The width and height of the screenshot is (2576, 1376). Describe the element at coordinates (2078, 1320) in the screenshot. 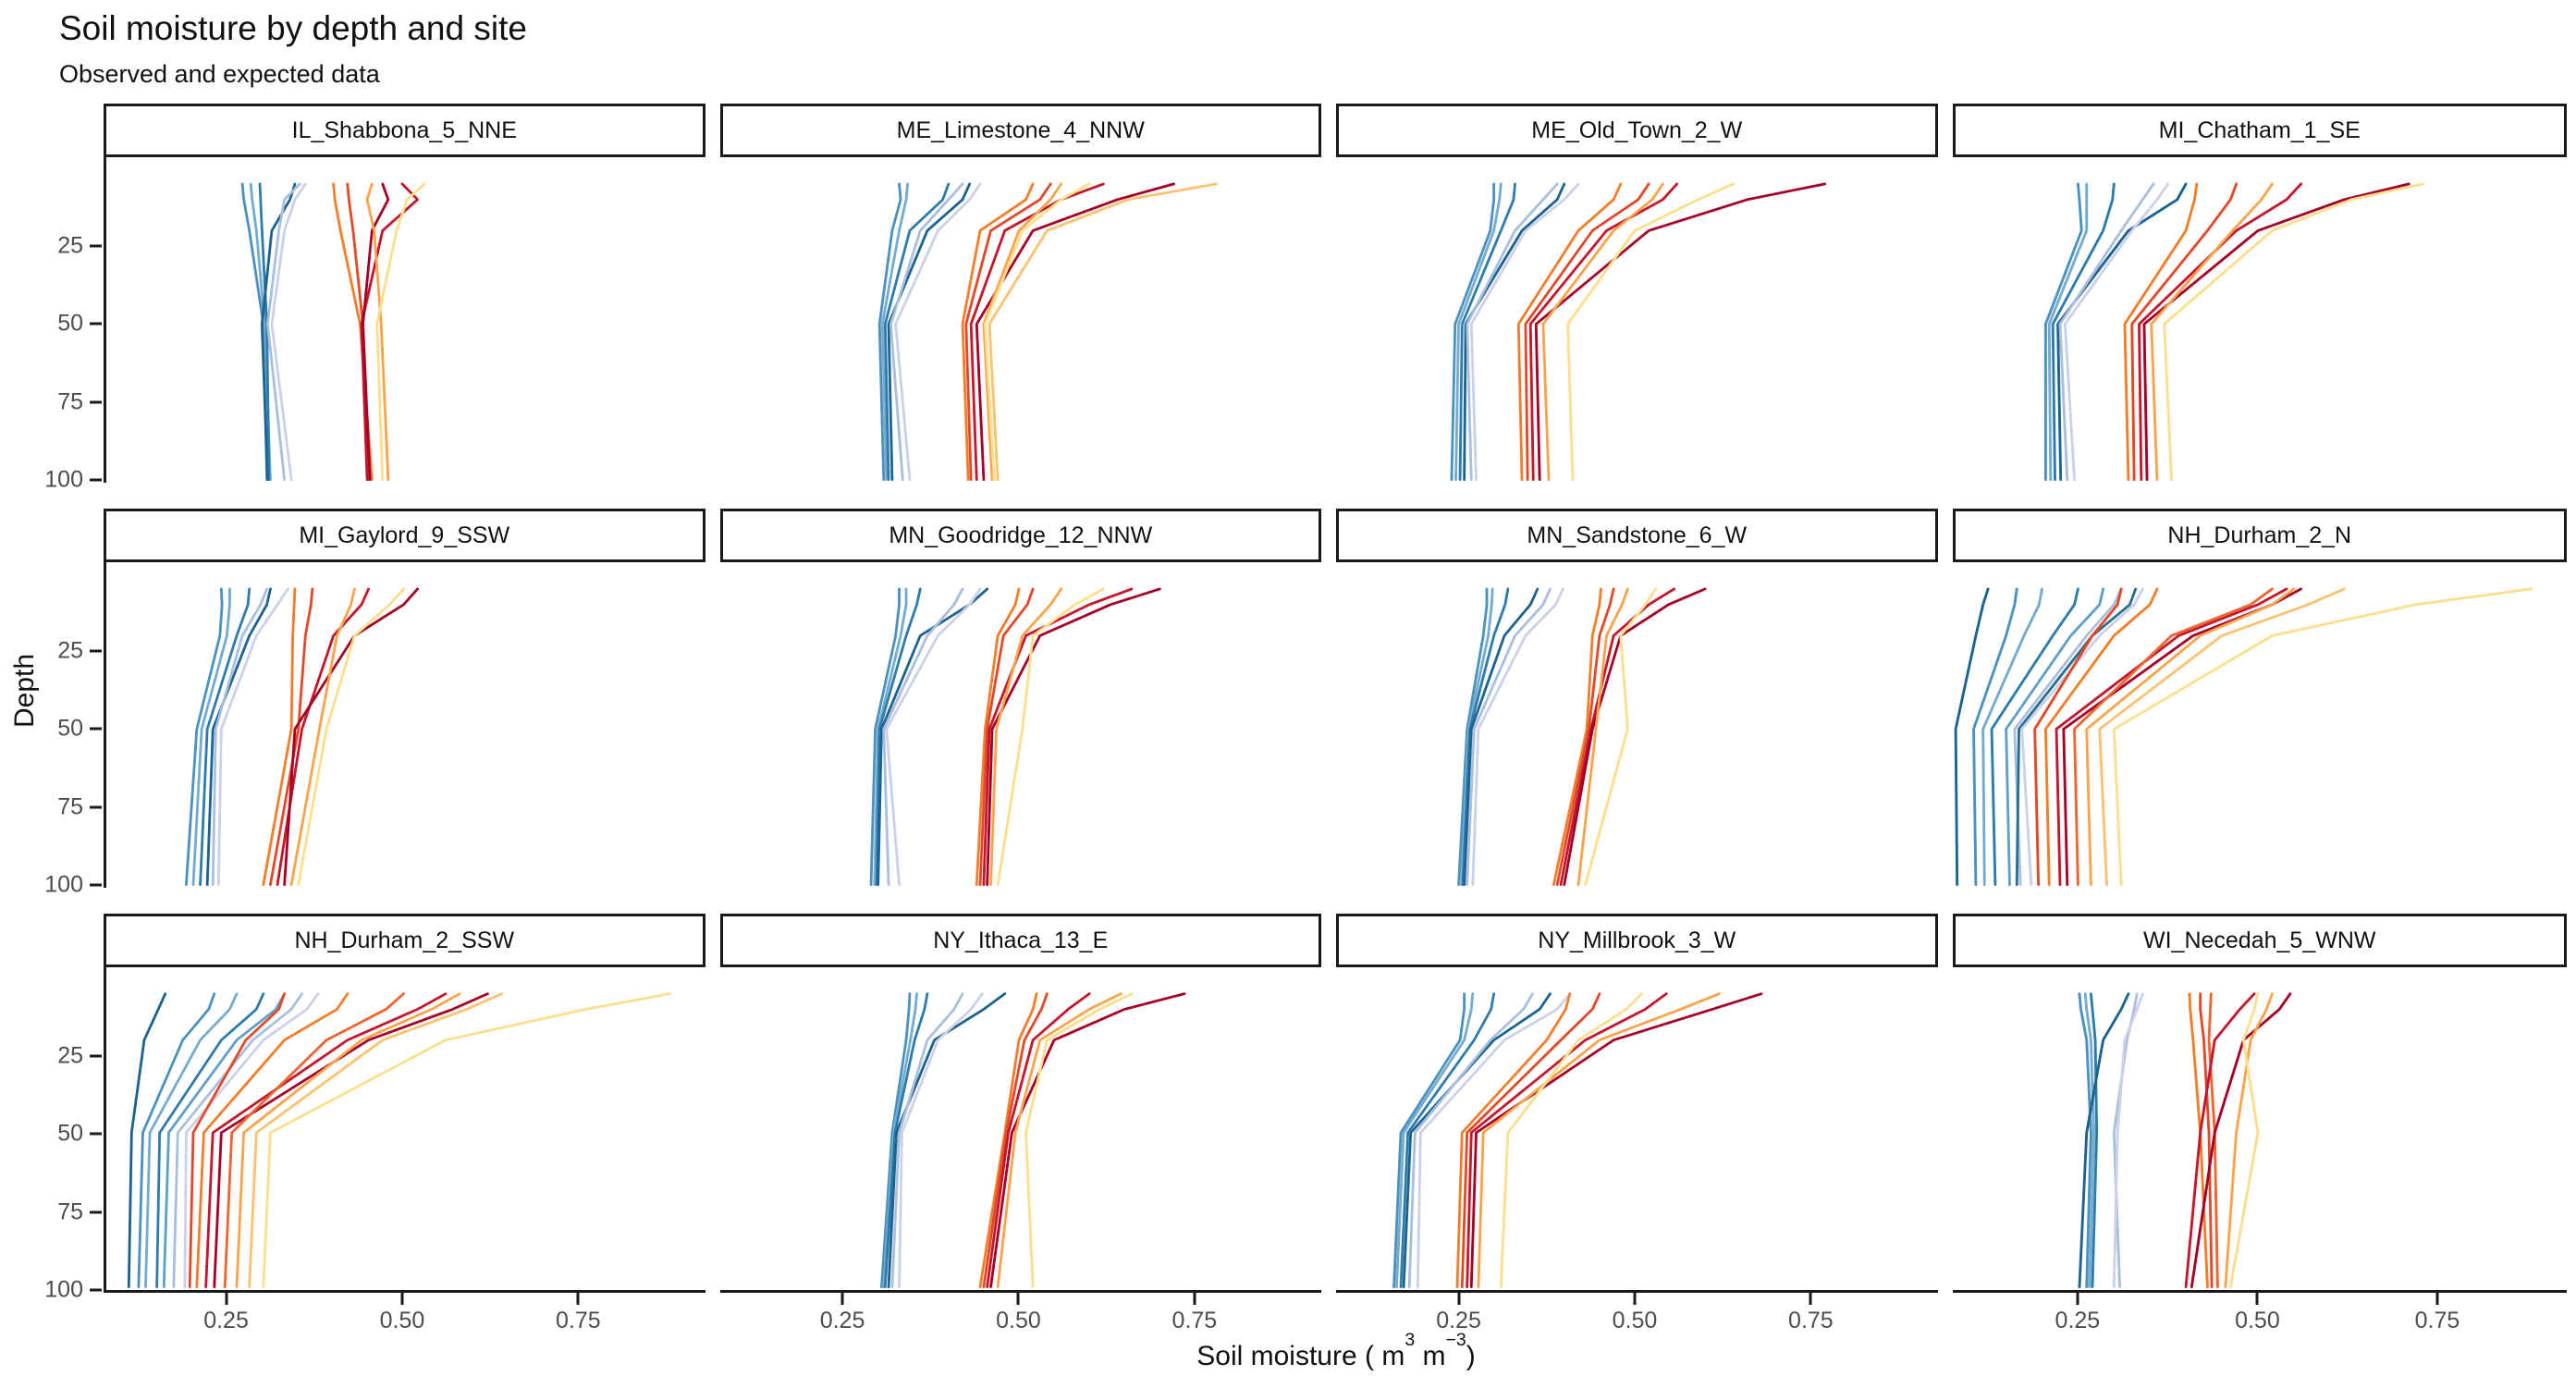

I see `x-tick-label: 0.25` at that location.